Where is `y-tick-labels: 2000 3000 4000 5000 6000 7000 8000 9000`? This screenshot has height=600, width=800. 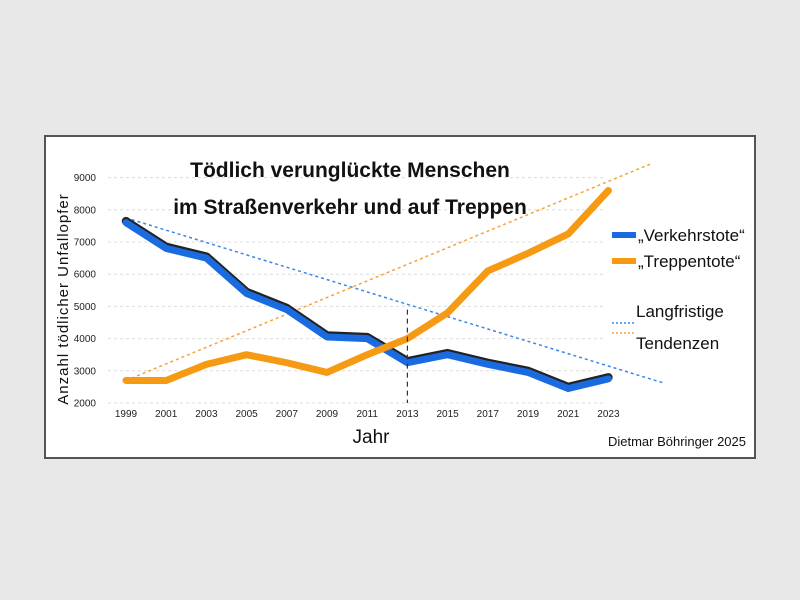
y-tick-labels: 2000 3000 4000 5000 6000 7000 8000 9000 is located at coordinates (85, 291).